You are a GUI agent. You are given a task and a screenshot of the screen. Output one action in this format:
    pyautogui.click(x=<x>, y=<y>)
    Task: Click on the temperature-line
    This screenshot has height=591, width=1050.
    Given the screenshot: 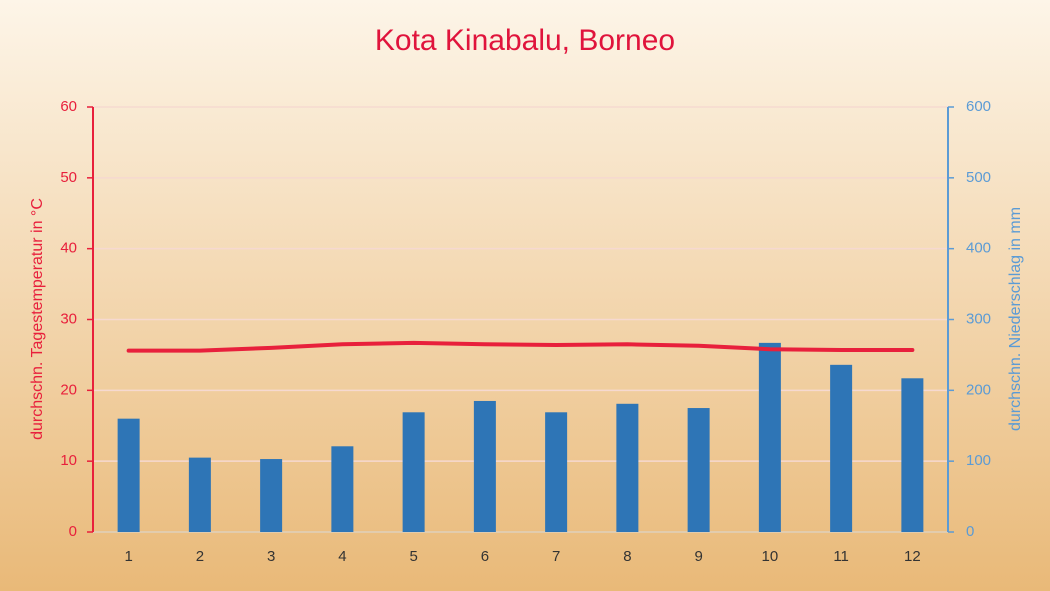 What is the action you would take?
    pyautogui.click(x=520, y=346)
    